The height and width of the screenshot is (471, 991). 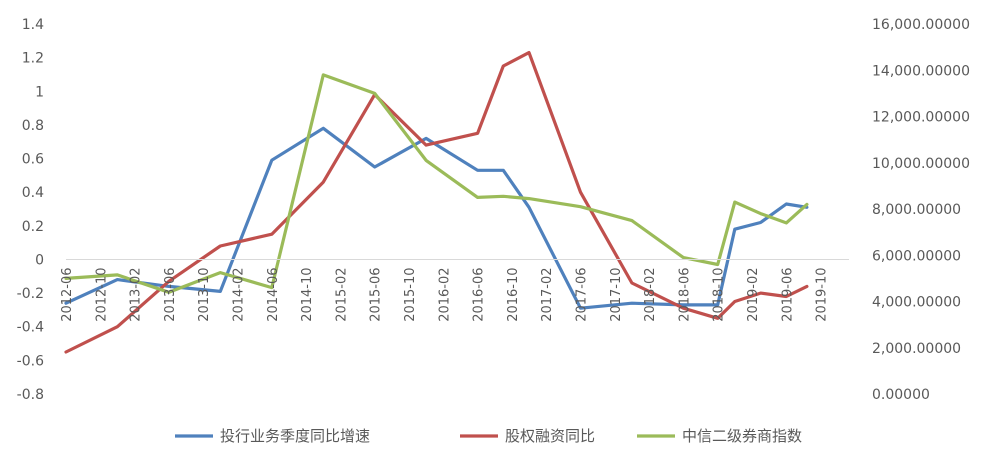 I want to click on left-axis-tick-label: 0, so click(x=39, y=260).